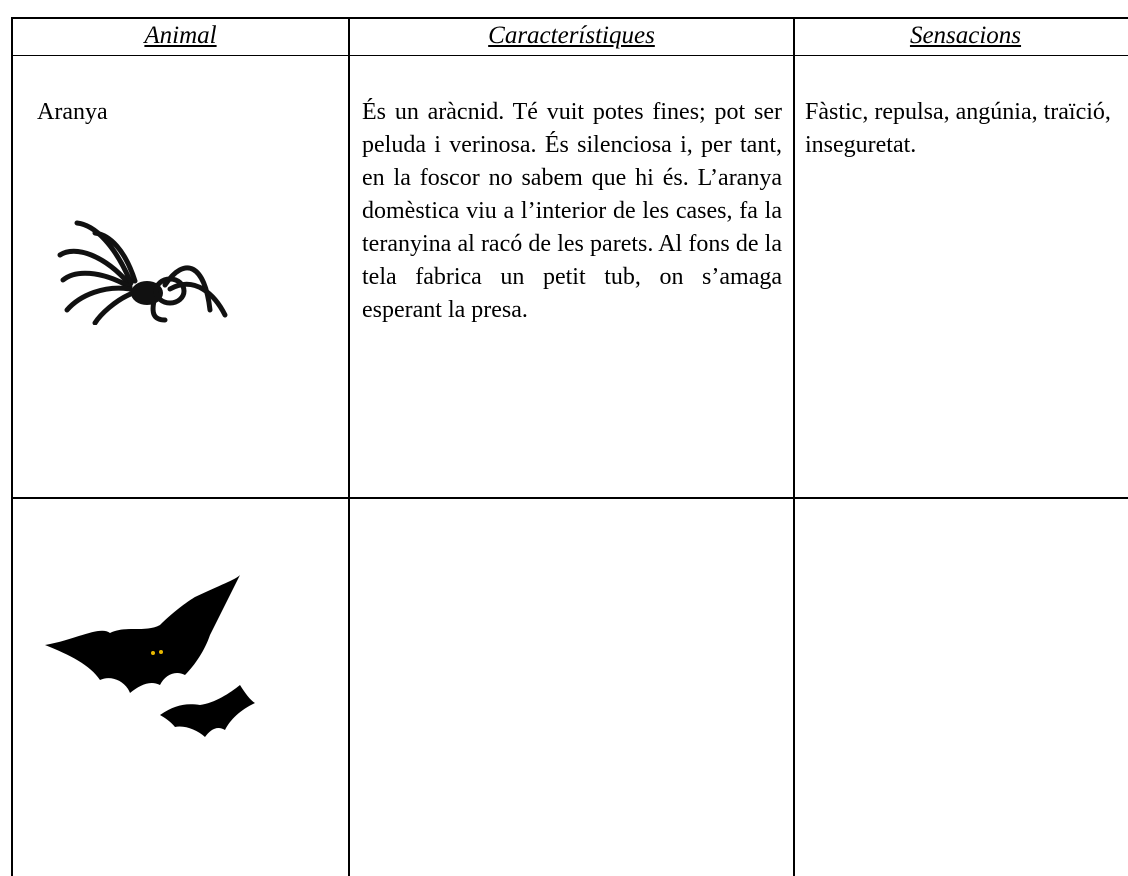 This screenshot has width=1128, height=876. What do you see at coordinates (72, 112) in the screenshot?
I see `animal-name: Aranya` at bounding box center [72, 112].